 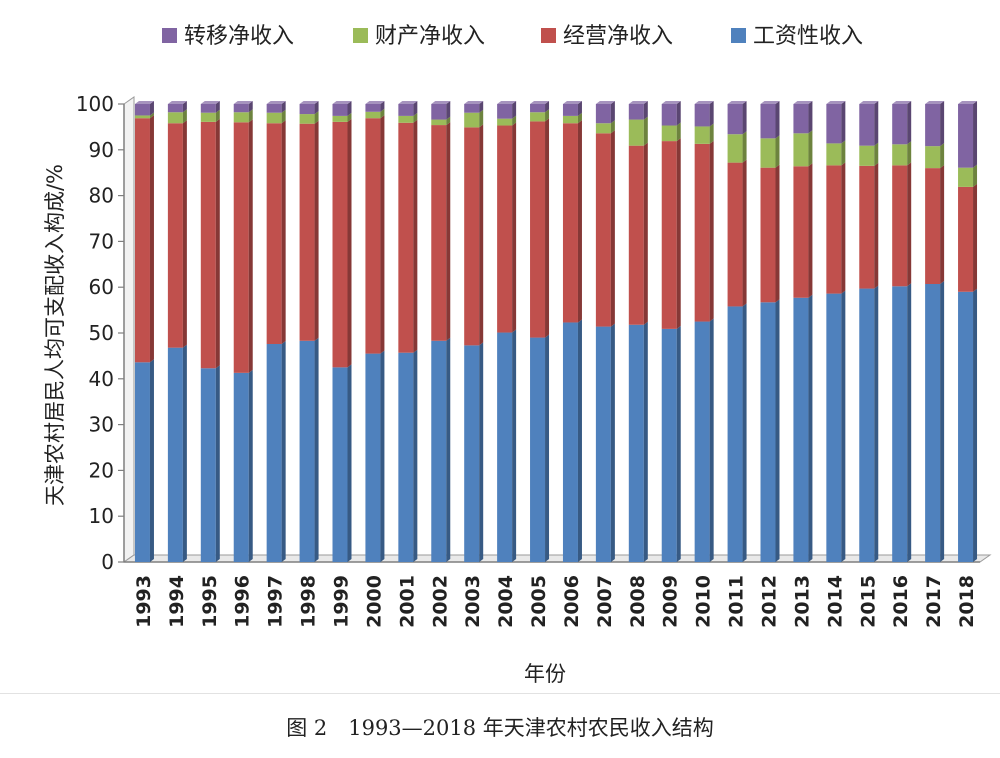 What do you see at coordinates (210, 331) in the screenshot?
I see `bar-stack-1995` at bounding box center [210, 331].